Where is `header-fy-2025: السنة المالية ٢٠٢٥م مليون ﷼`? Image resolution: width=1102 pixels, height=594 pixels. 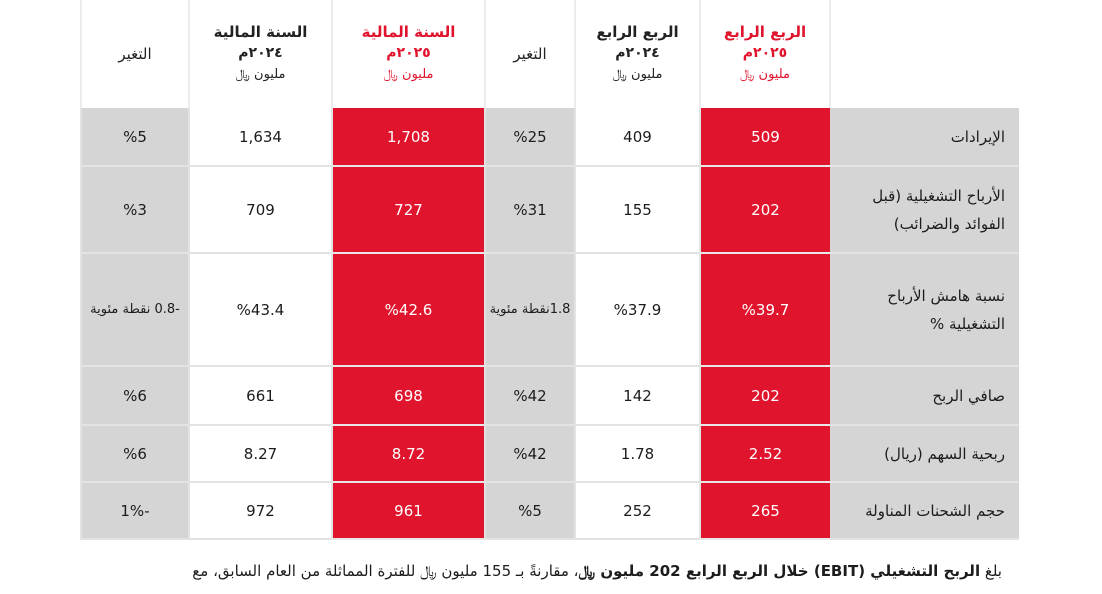 header-fy-2025: السنة المالية ٢٠٢٥م مليون ﷼ is located at coordinates (408, 54).